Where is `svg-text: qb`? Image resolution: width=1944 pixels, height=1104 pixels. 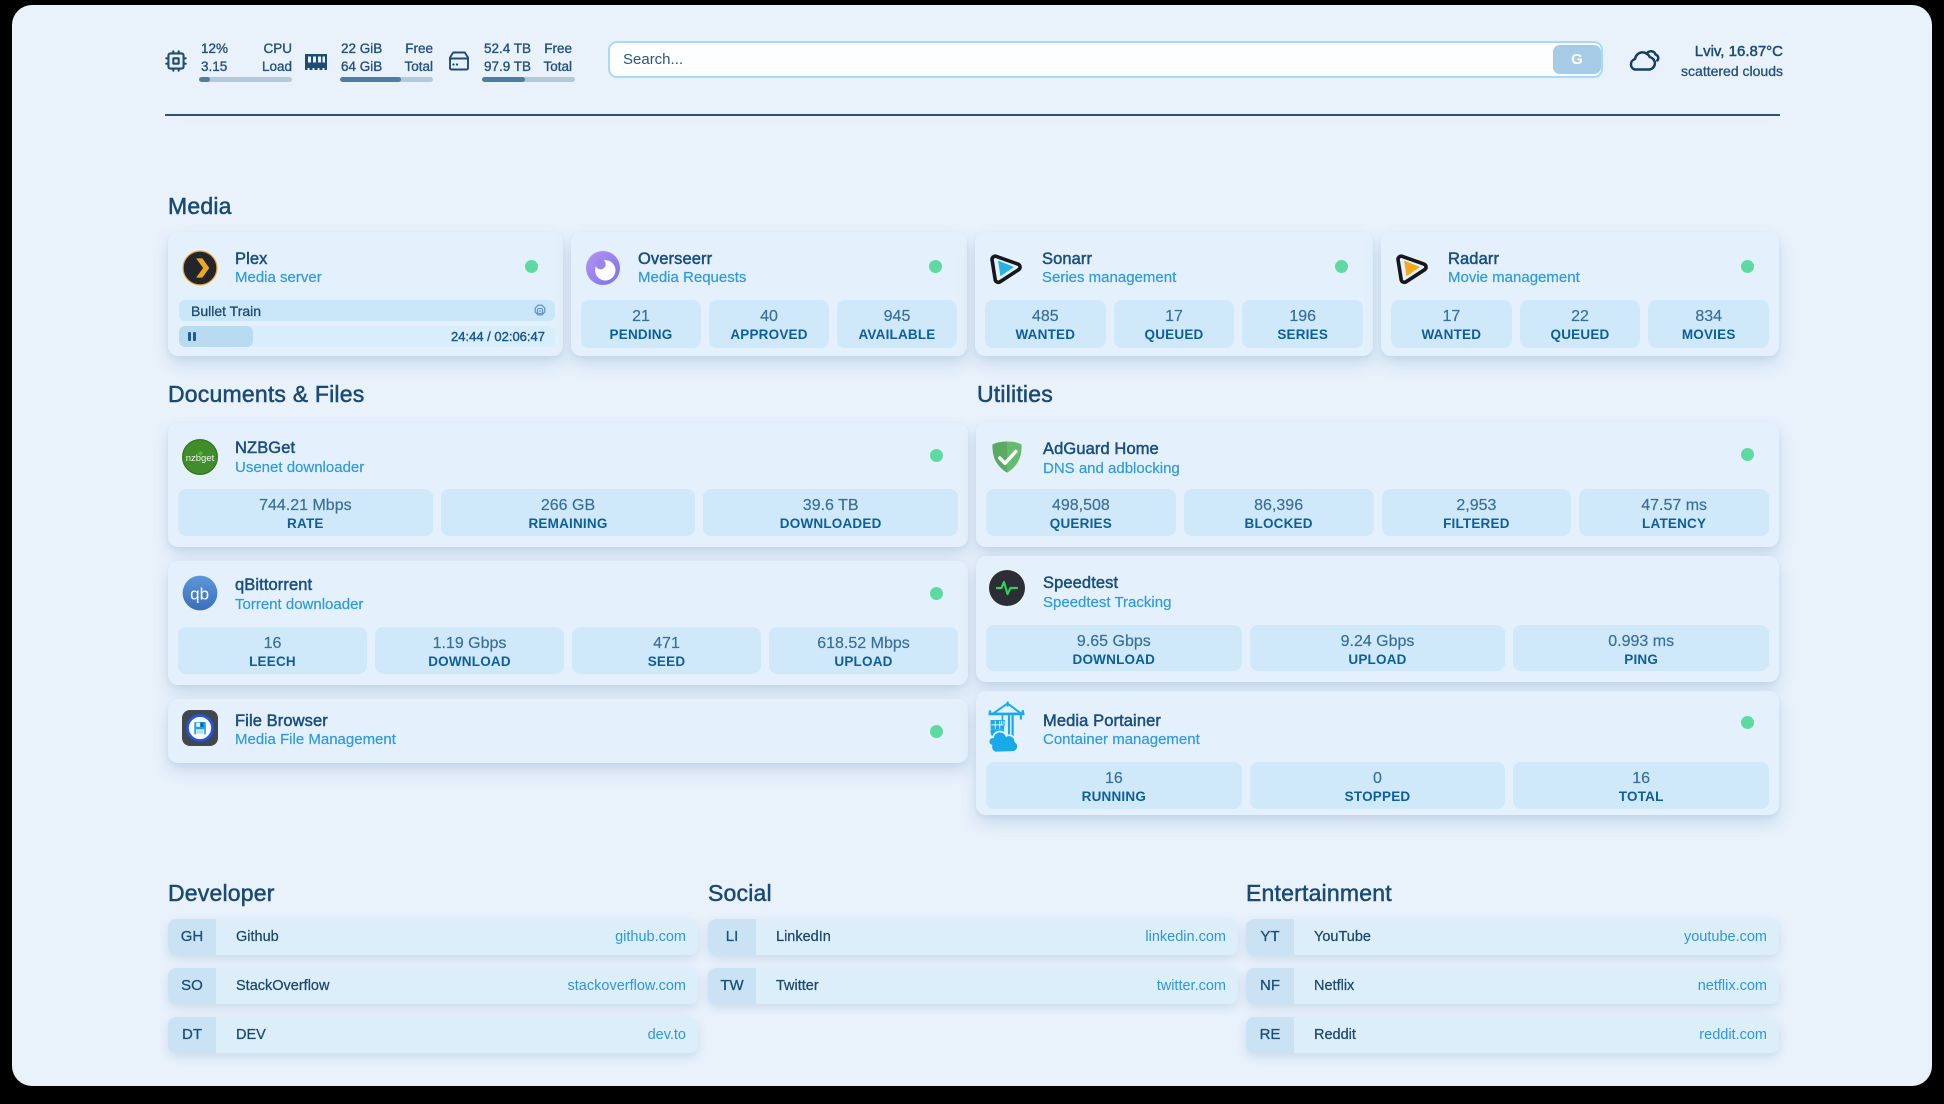 svg-text: qb is located at coordinates (199, 594).